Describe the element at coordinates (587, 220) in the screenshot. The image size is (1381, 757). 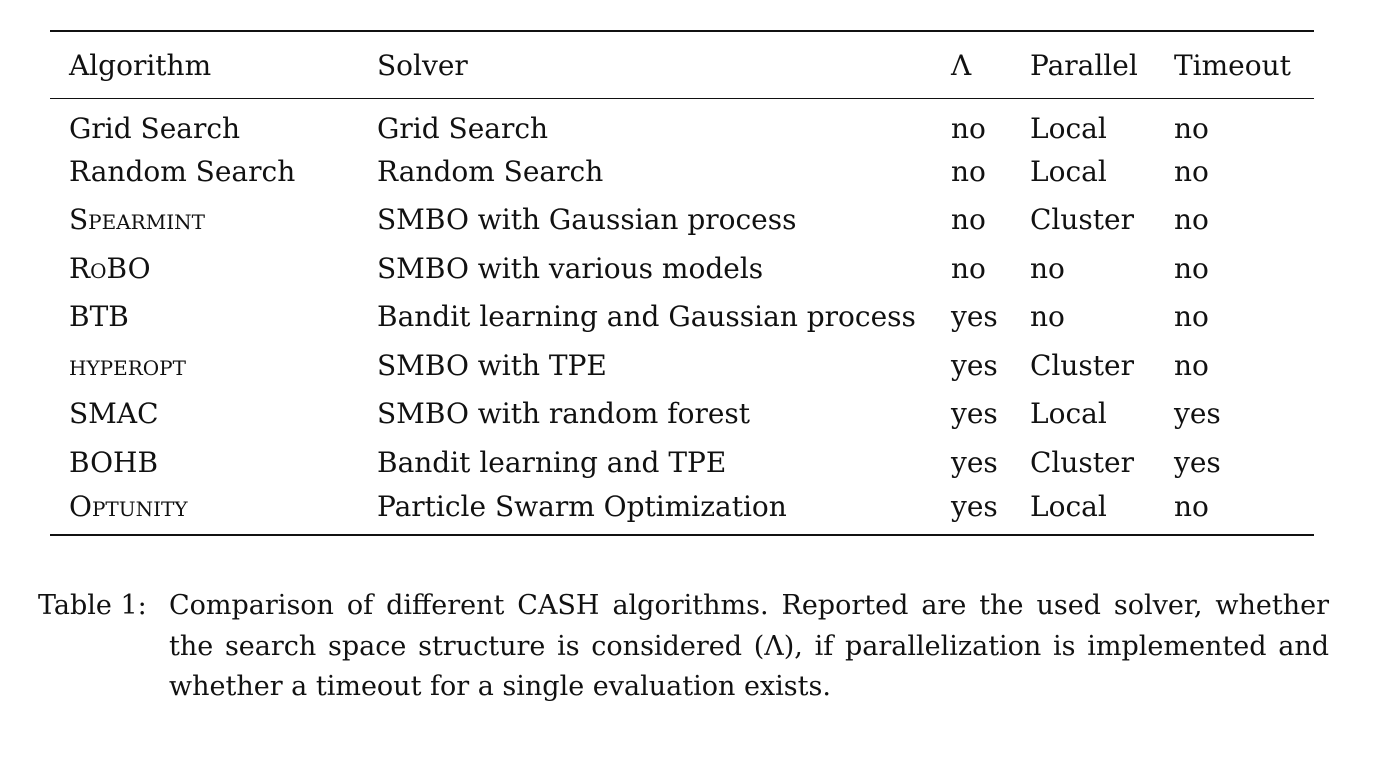
I see `cell-solver: SMBO with Gaussian process` at that location.